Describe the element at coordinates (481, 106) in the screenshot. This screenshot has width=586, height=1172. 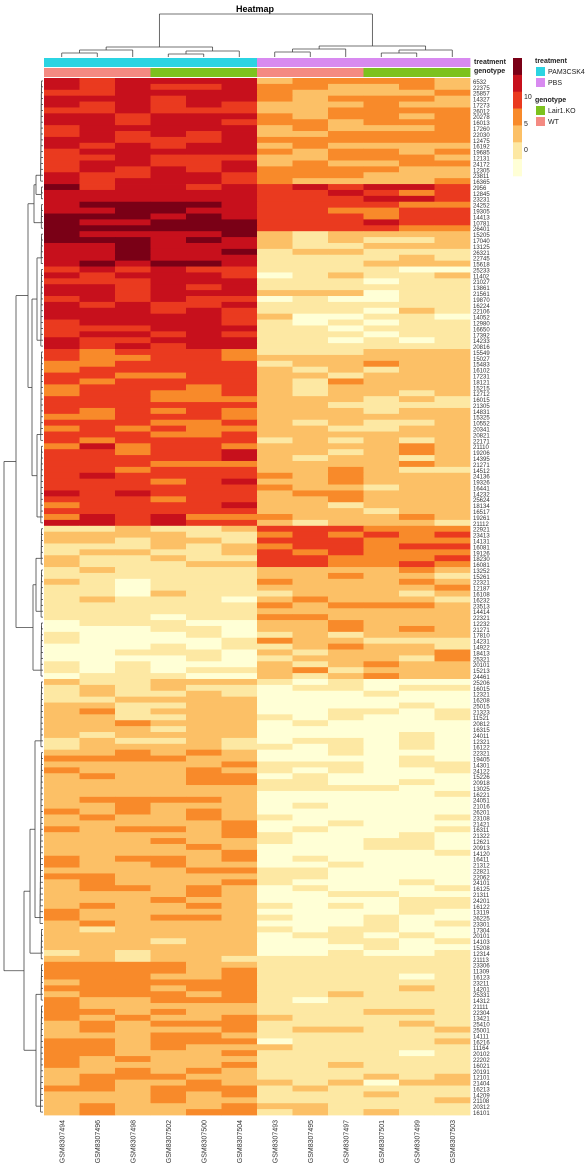
I see `row-label: 17273` at that location.